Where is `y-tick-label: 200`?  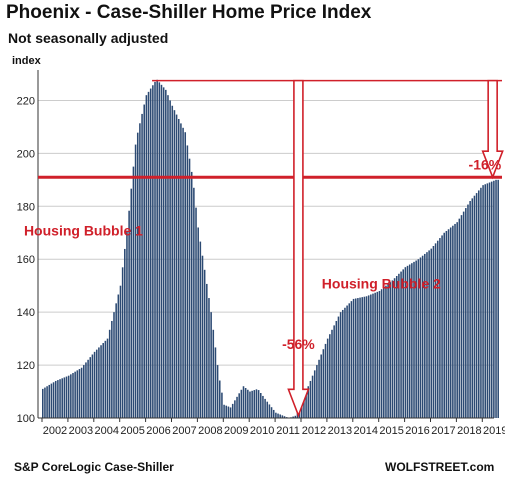
y-tick-label: 200 is located at coordinates (26, 154).